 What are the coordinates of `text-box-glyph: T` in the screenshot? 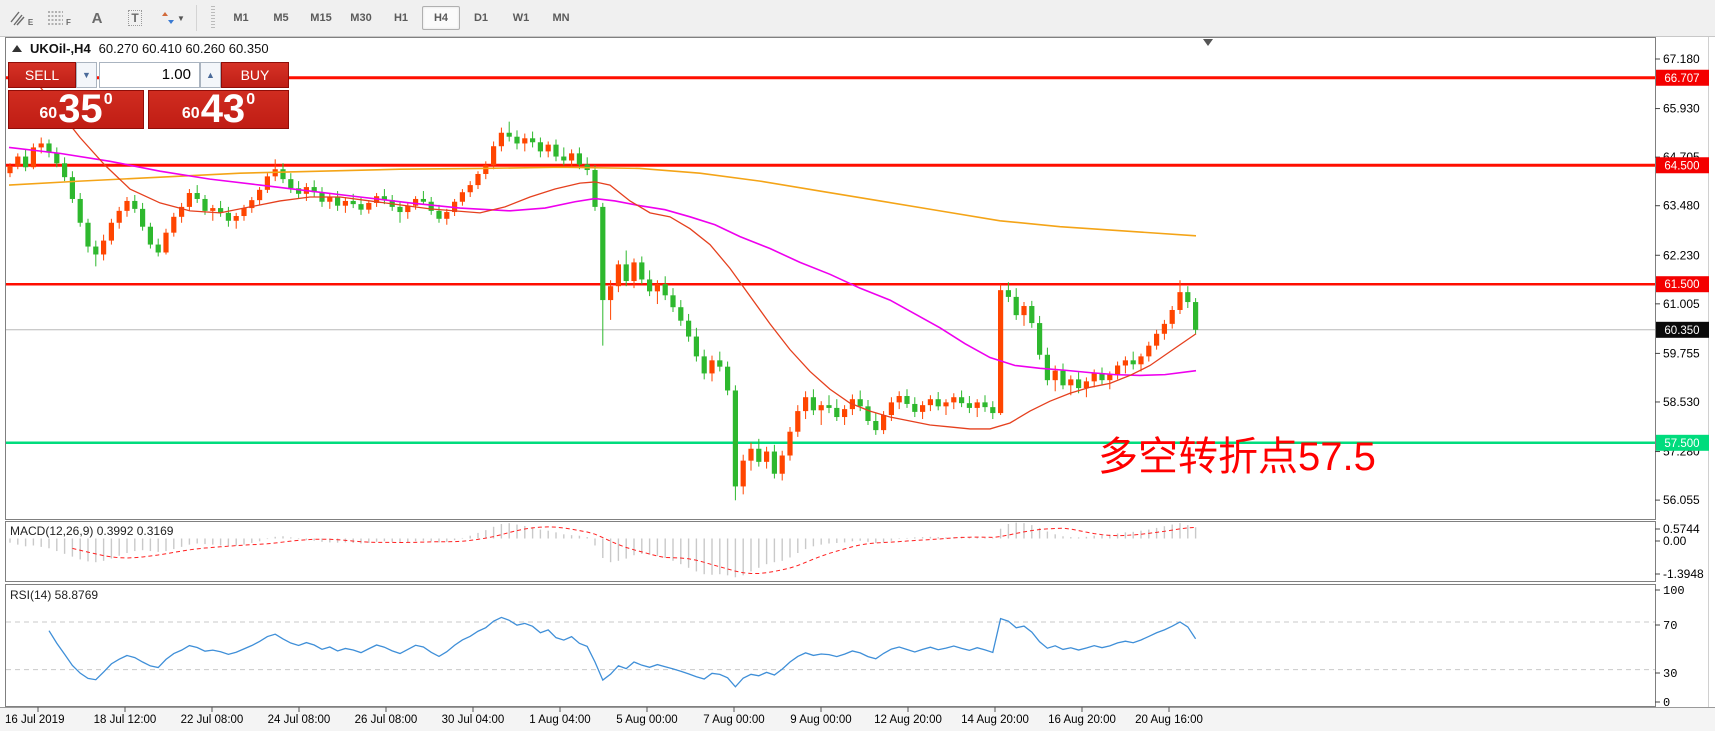 It's located at (135, 18).